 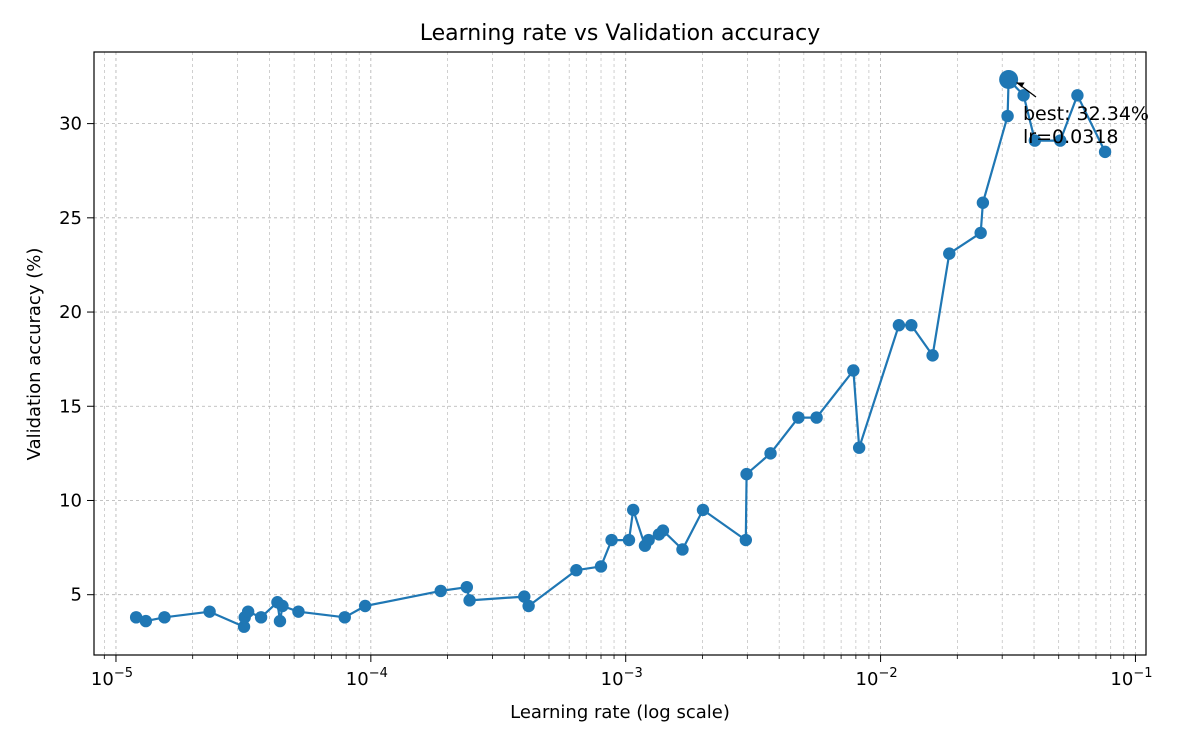 I want to click on chart-title: Learning rate vs Validation accuracy, so click(x=620, y=33).